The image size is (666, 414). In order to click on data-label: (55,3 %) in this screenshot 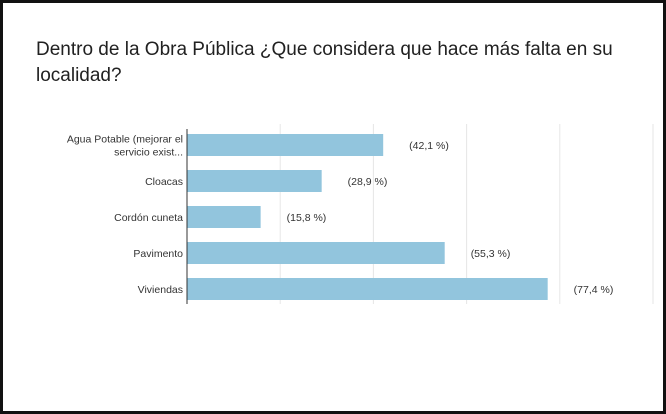, I will do `click(491, 254)`.